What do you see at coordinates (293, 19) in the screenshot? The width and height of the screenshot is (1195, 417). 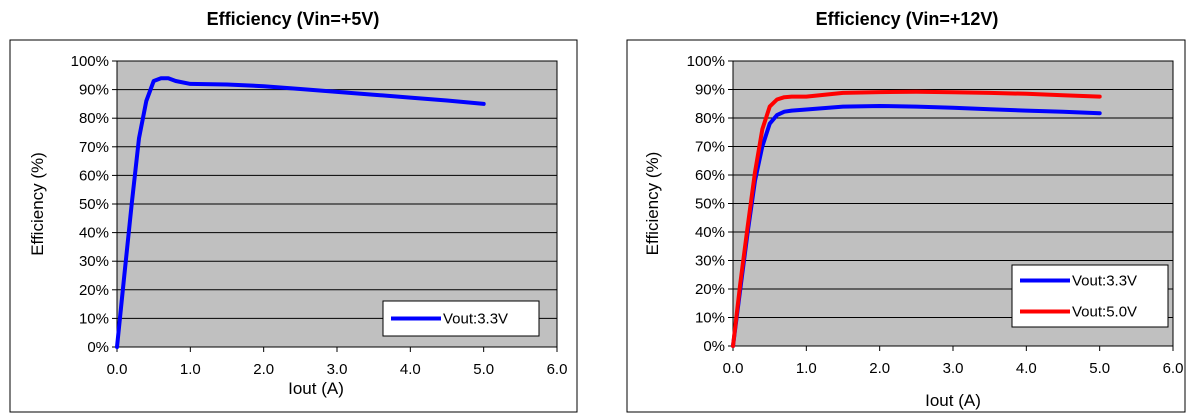 I see `chart-title: Efficiency (Vin=+5V)` at bounding box center [293, 19].